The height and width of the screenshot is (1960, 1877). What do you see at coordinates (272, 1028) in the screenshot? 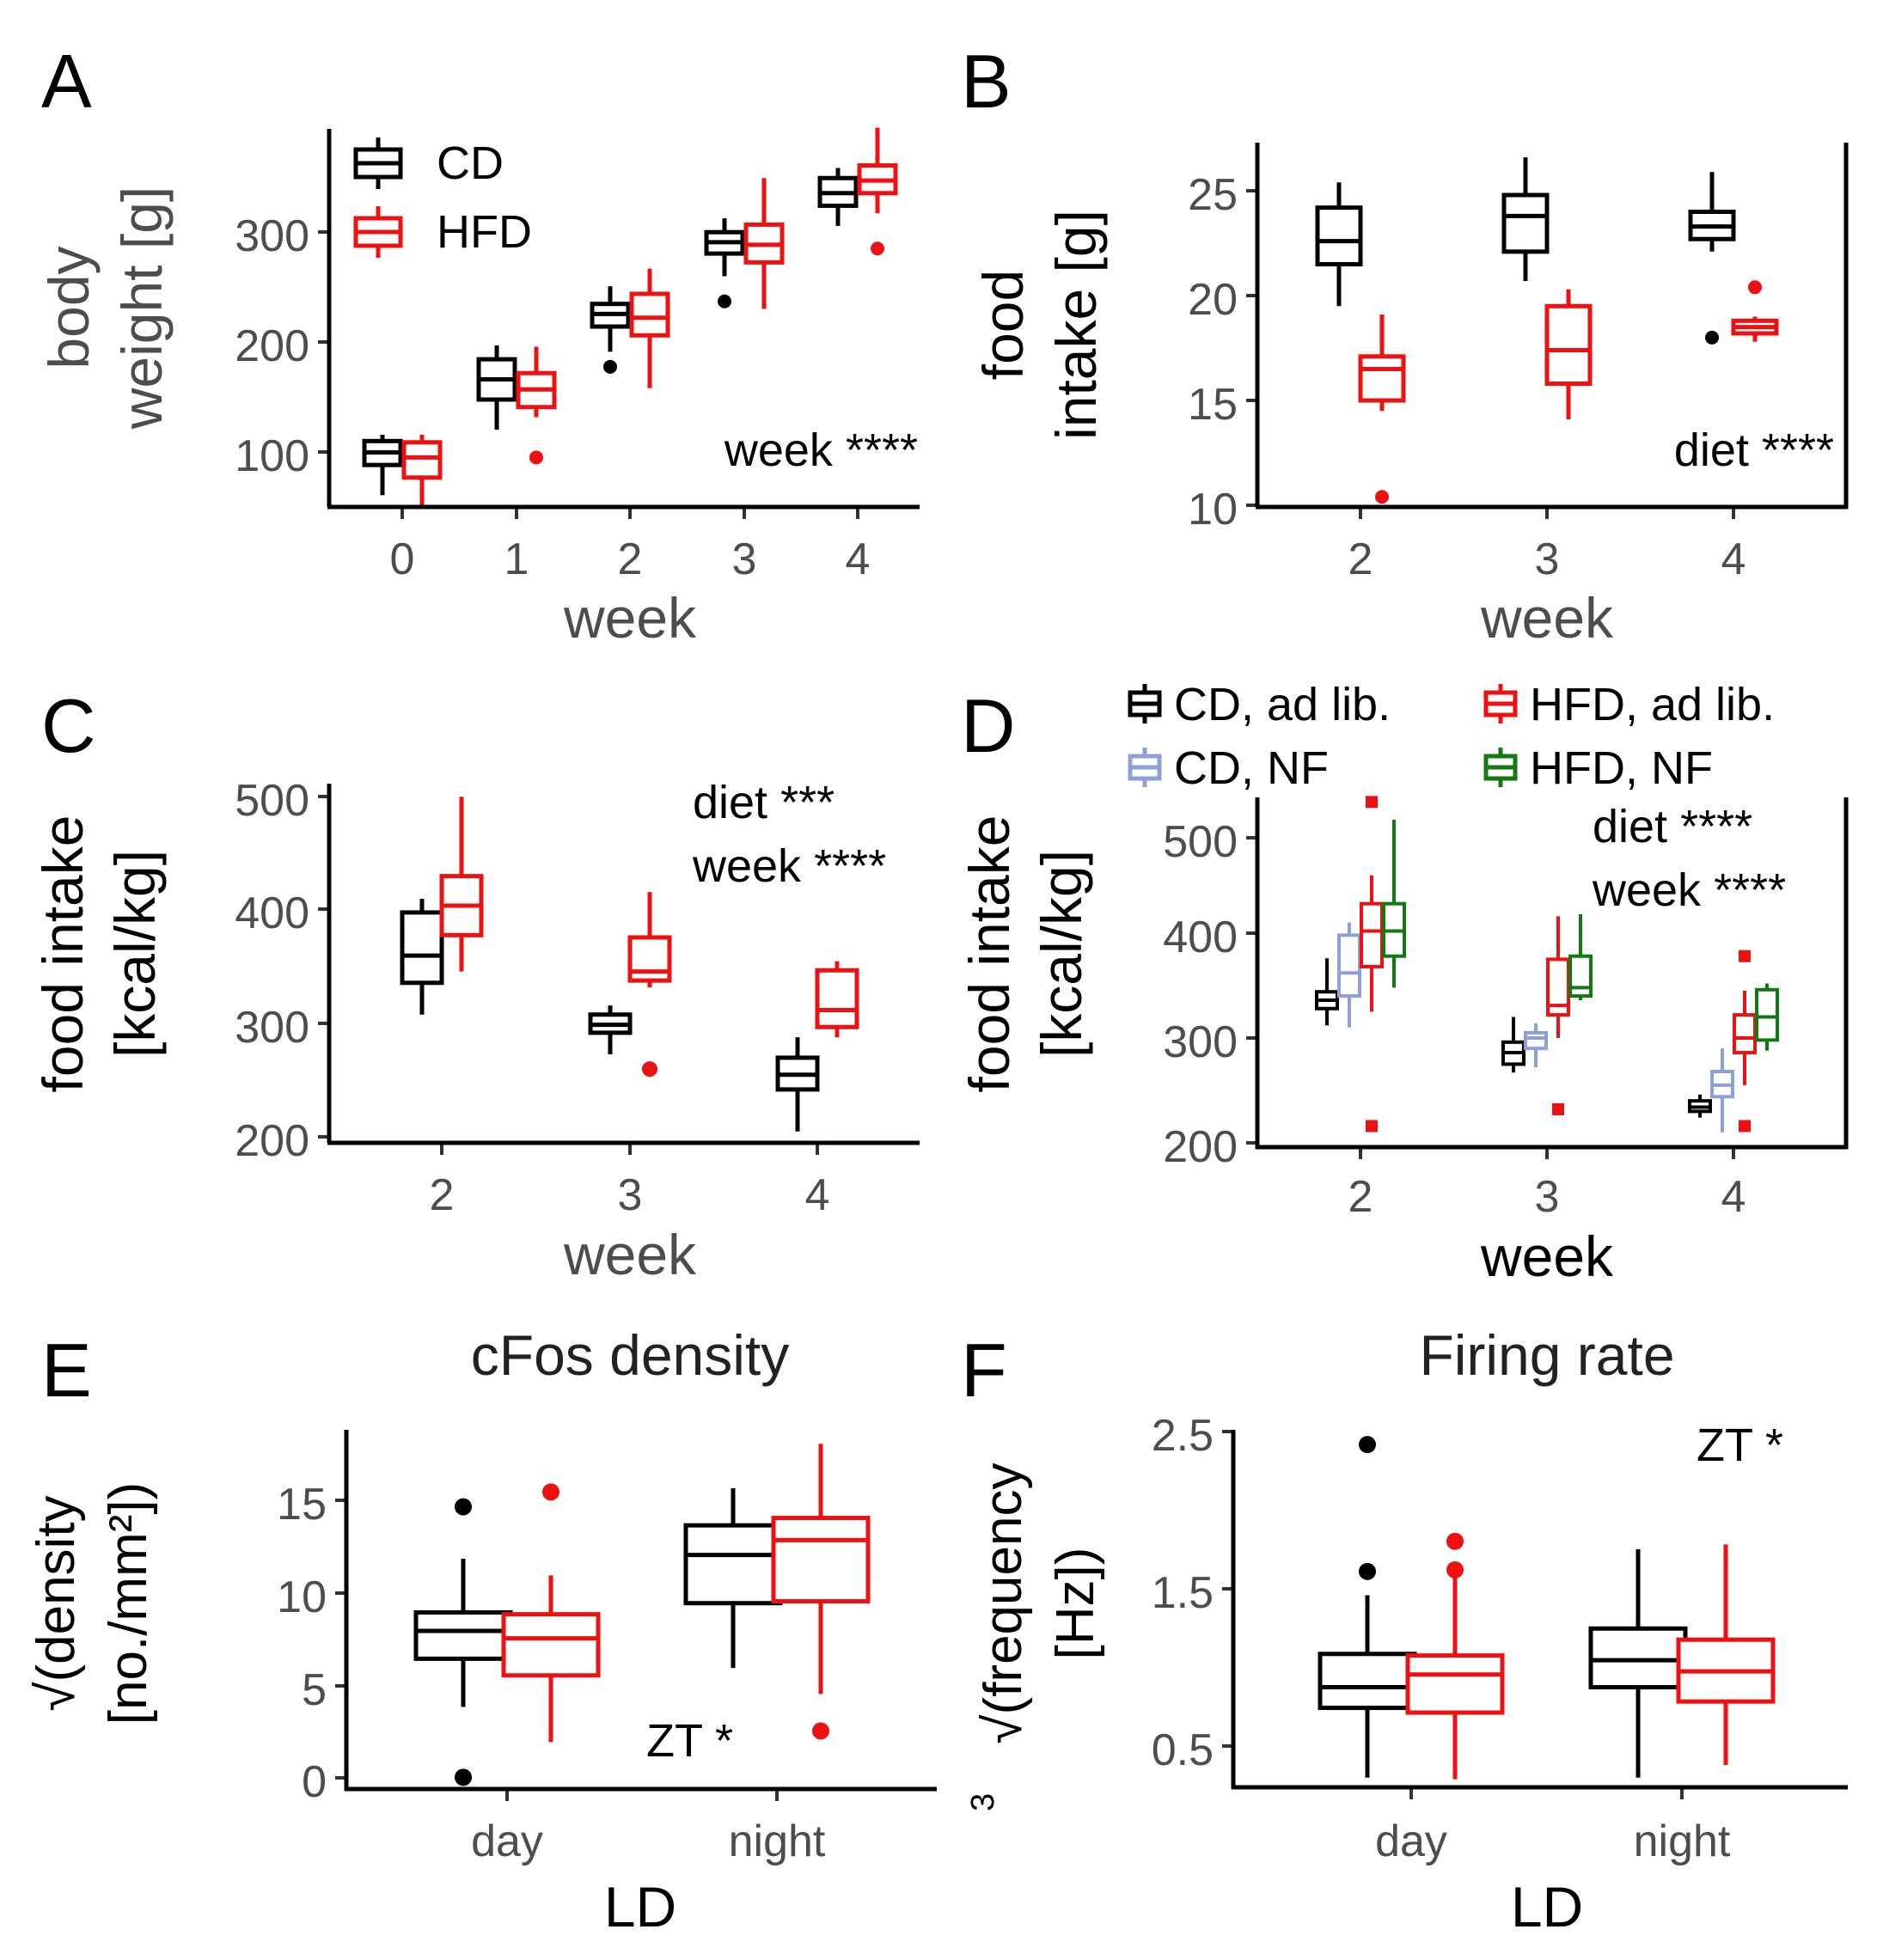
I see `panel-c-ytick-label: 300` at bounding box center [272, 1028].